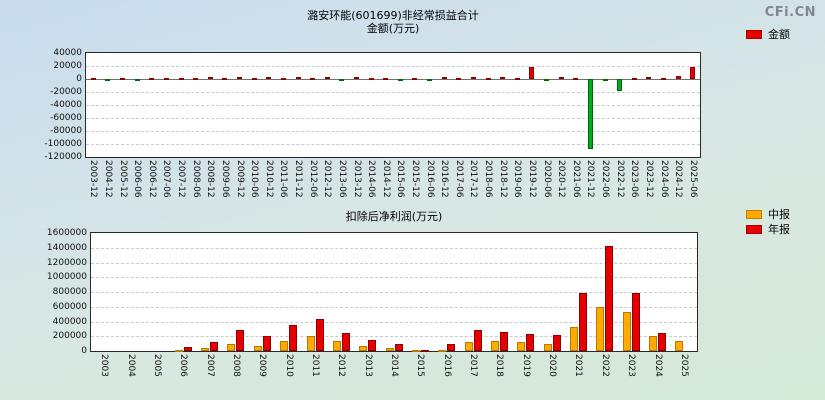 The width and height of the screenshot is (825, 400). Describe the element at coordinates (67, 66) in the screenshot. I see `y-axis-tick-label: 20000` at that location.